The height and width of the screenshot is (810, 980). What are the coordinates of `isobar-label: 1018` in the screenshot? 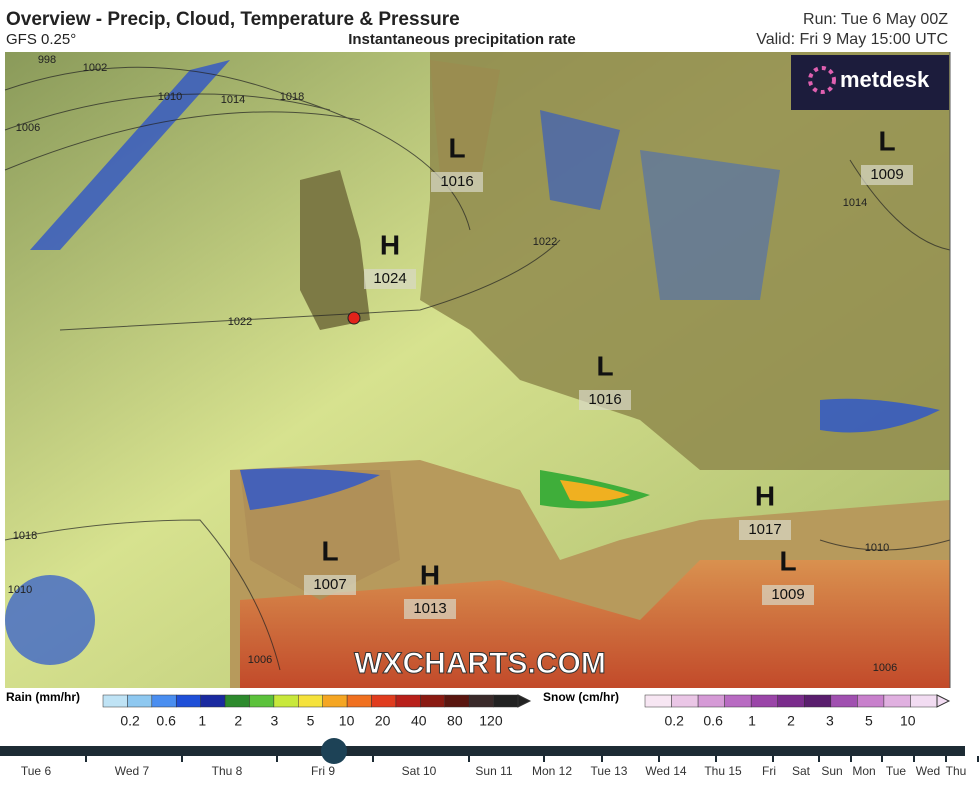 It's located at (25, 536).